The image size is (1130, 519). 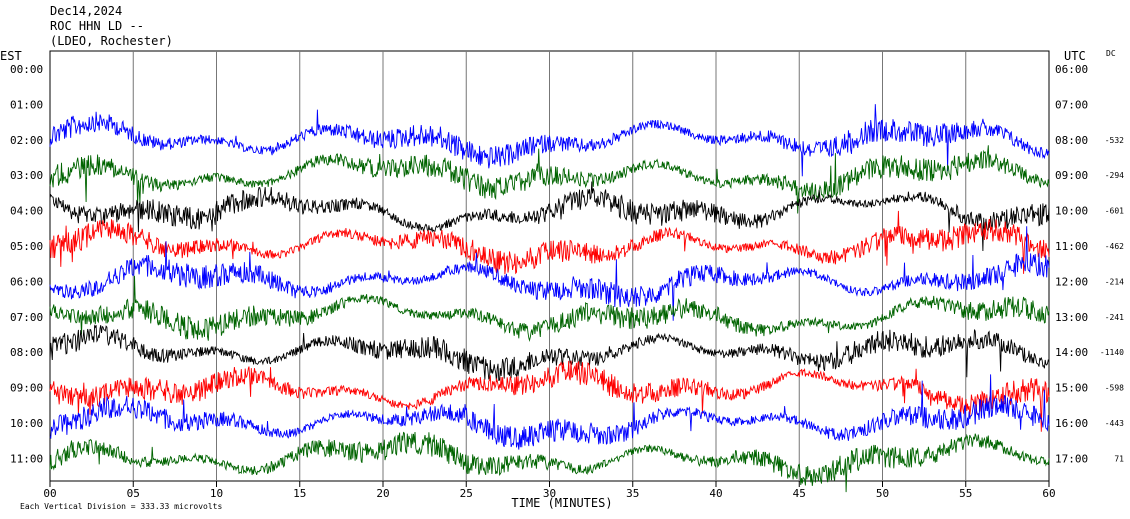 I want to click on dc-title: DC, so click(x=1111, y=53).